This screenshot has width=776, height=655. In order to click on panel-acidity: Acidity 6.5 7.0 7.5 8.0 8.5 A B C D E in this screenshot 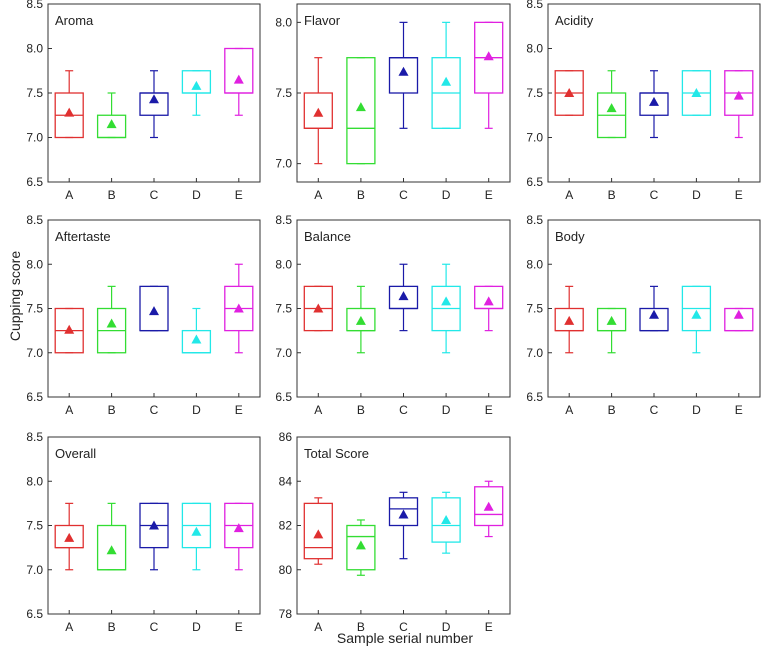, I will do `click(643, 101)`.